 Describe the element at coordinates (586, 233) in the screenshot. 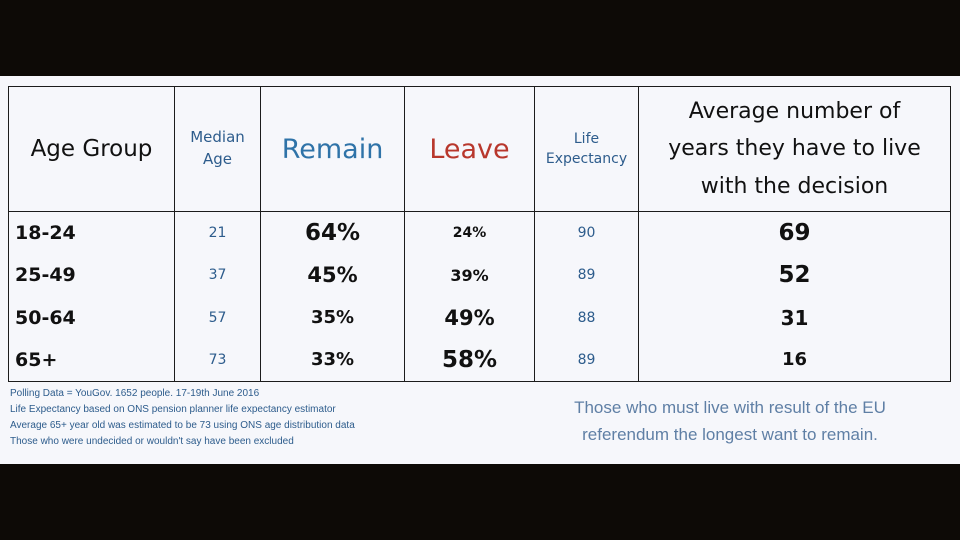

I see `cell-life-expectancy: 90` at that location.